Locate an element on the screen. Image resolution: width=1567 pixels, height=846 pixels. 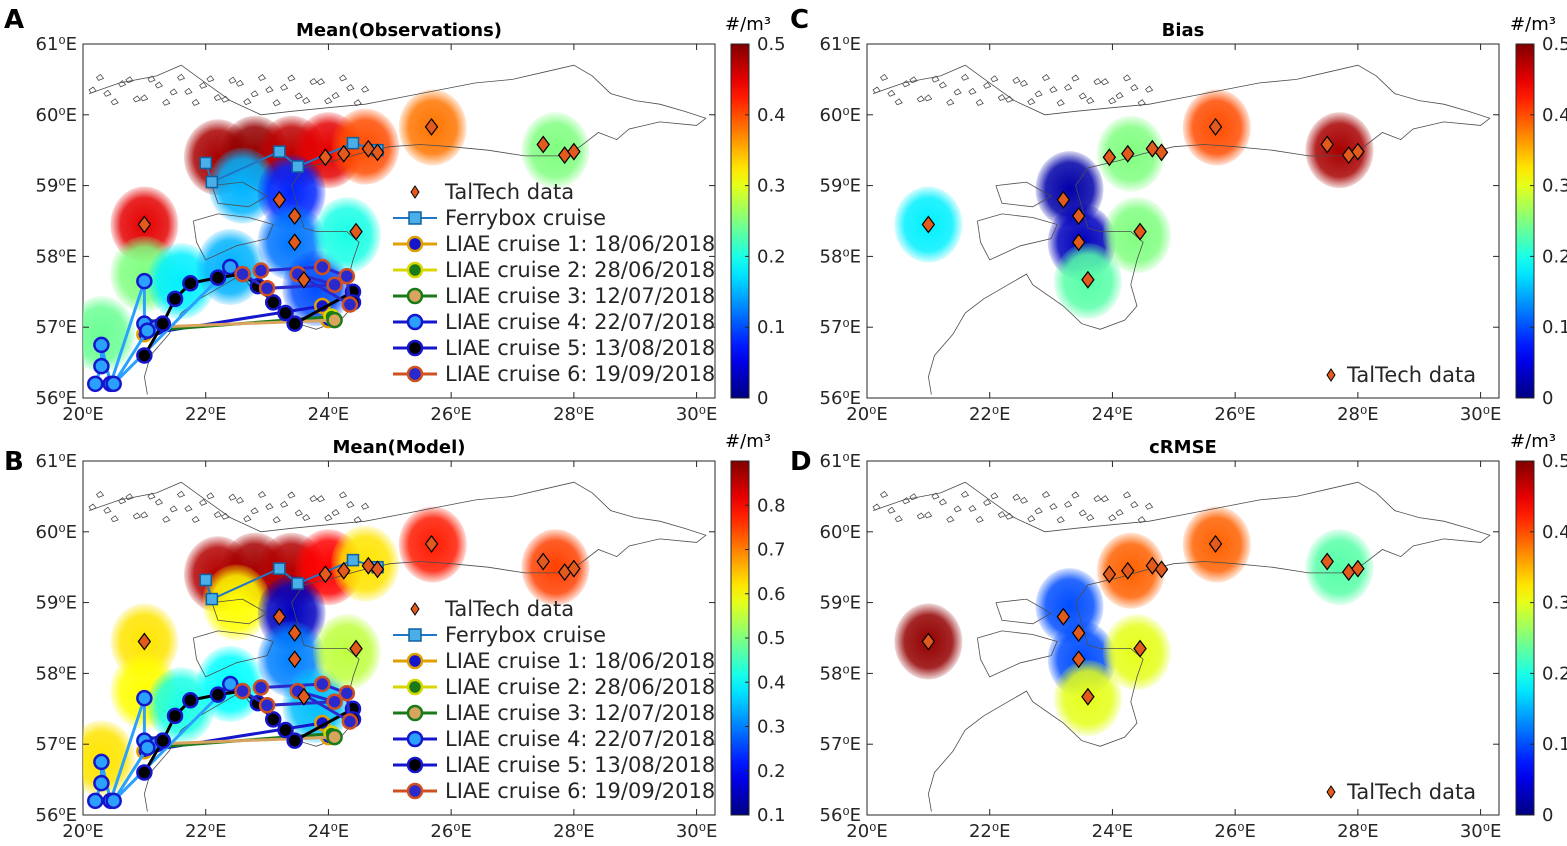
panel-letter: D is located at coordinates (801, 462).